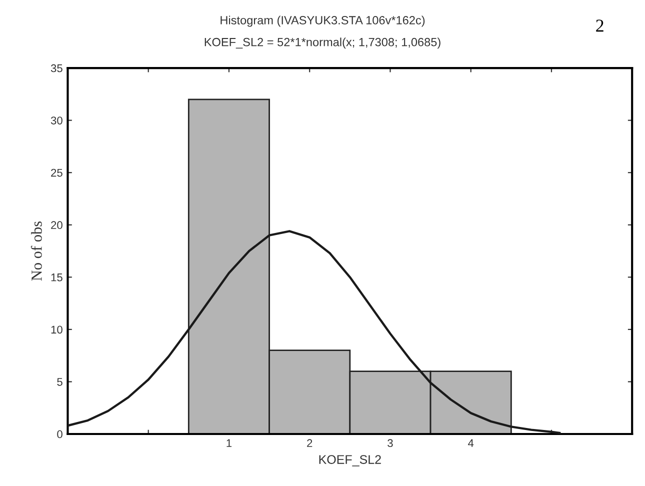 The image size is (645, 486). I want to click on y-tick-label: 10, so click(56, 330).